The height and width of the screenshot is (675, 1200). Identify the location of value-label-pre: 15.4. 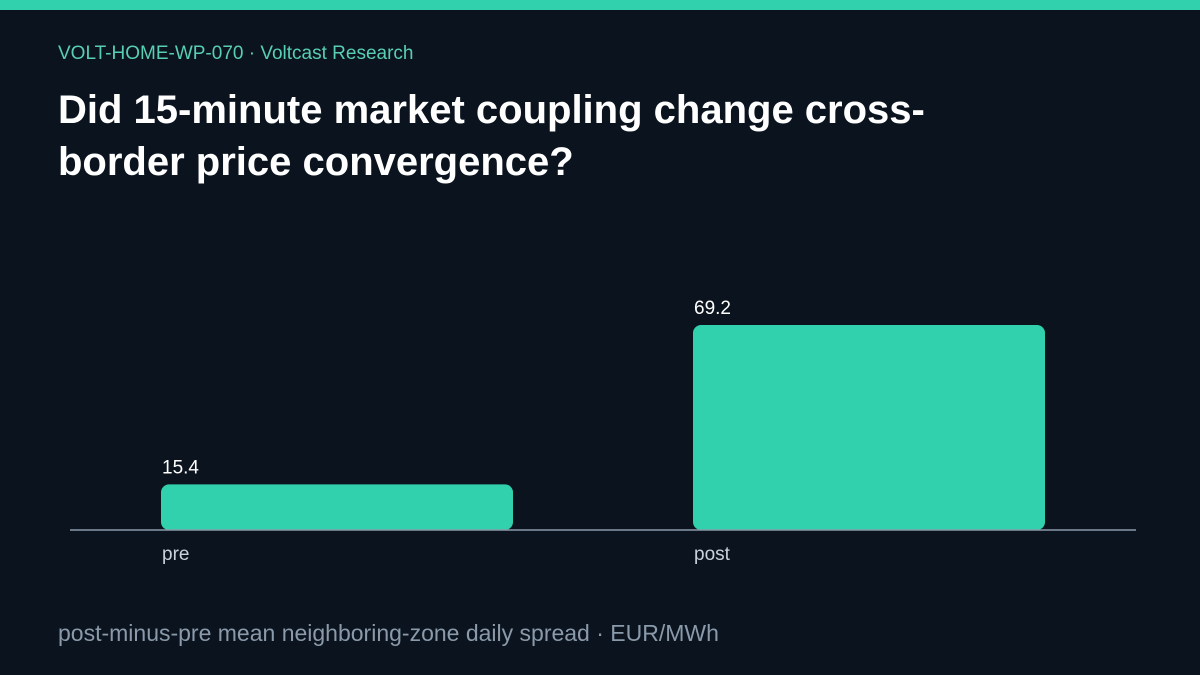
(180, 467).